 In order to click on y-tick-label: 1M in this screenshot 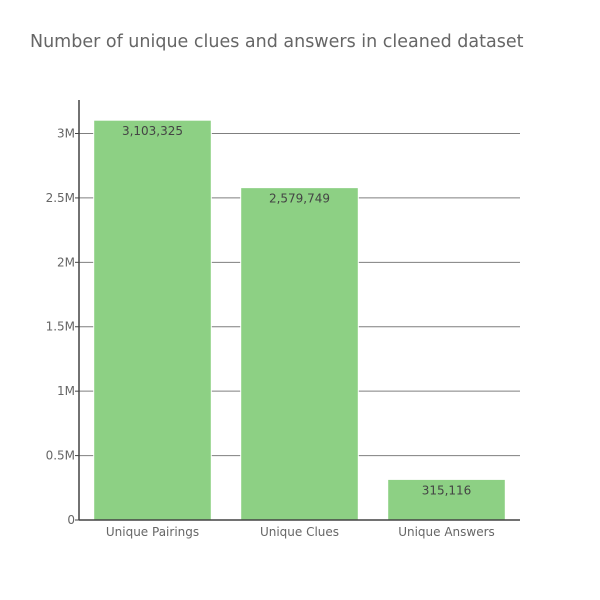, I will do `click(66, 391)`.